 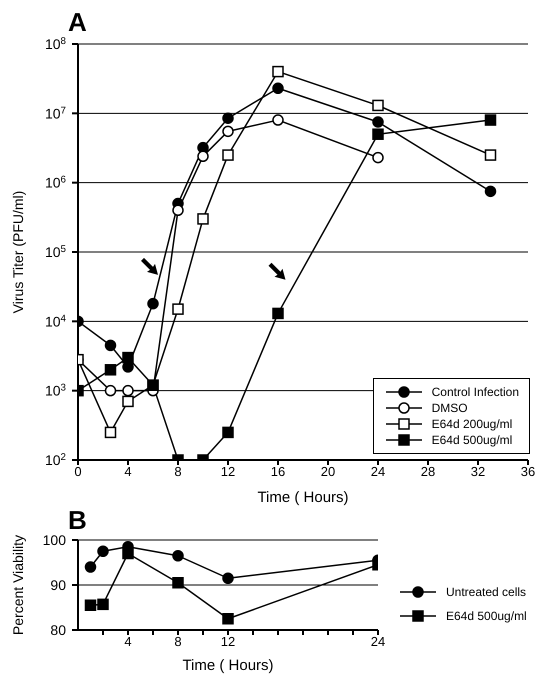 I want to click on legend-label: DMSO, so click(x=450, y=408).